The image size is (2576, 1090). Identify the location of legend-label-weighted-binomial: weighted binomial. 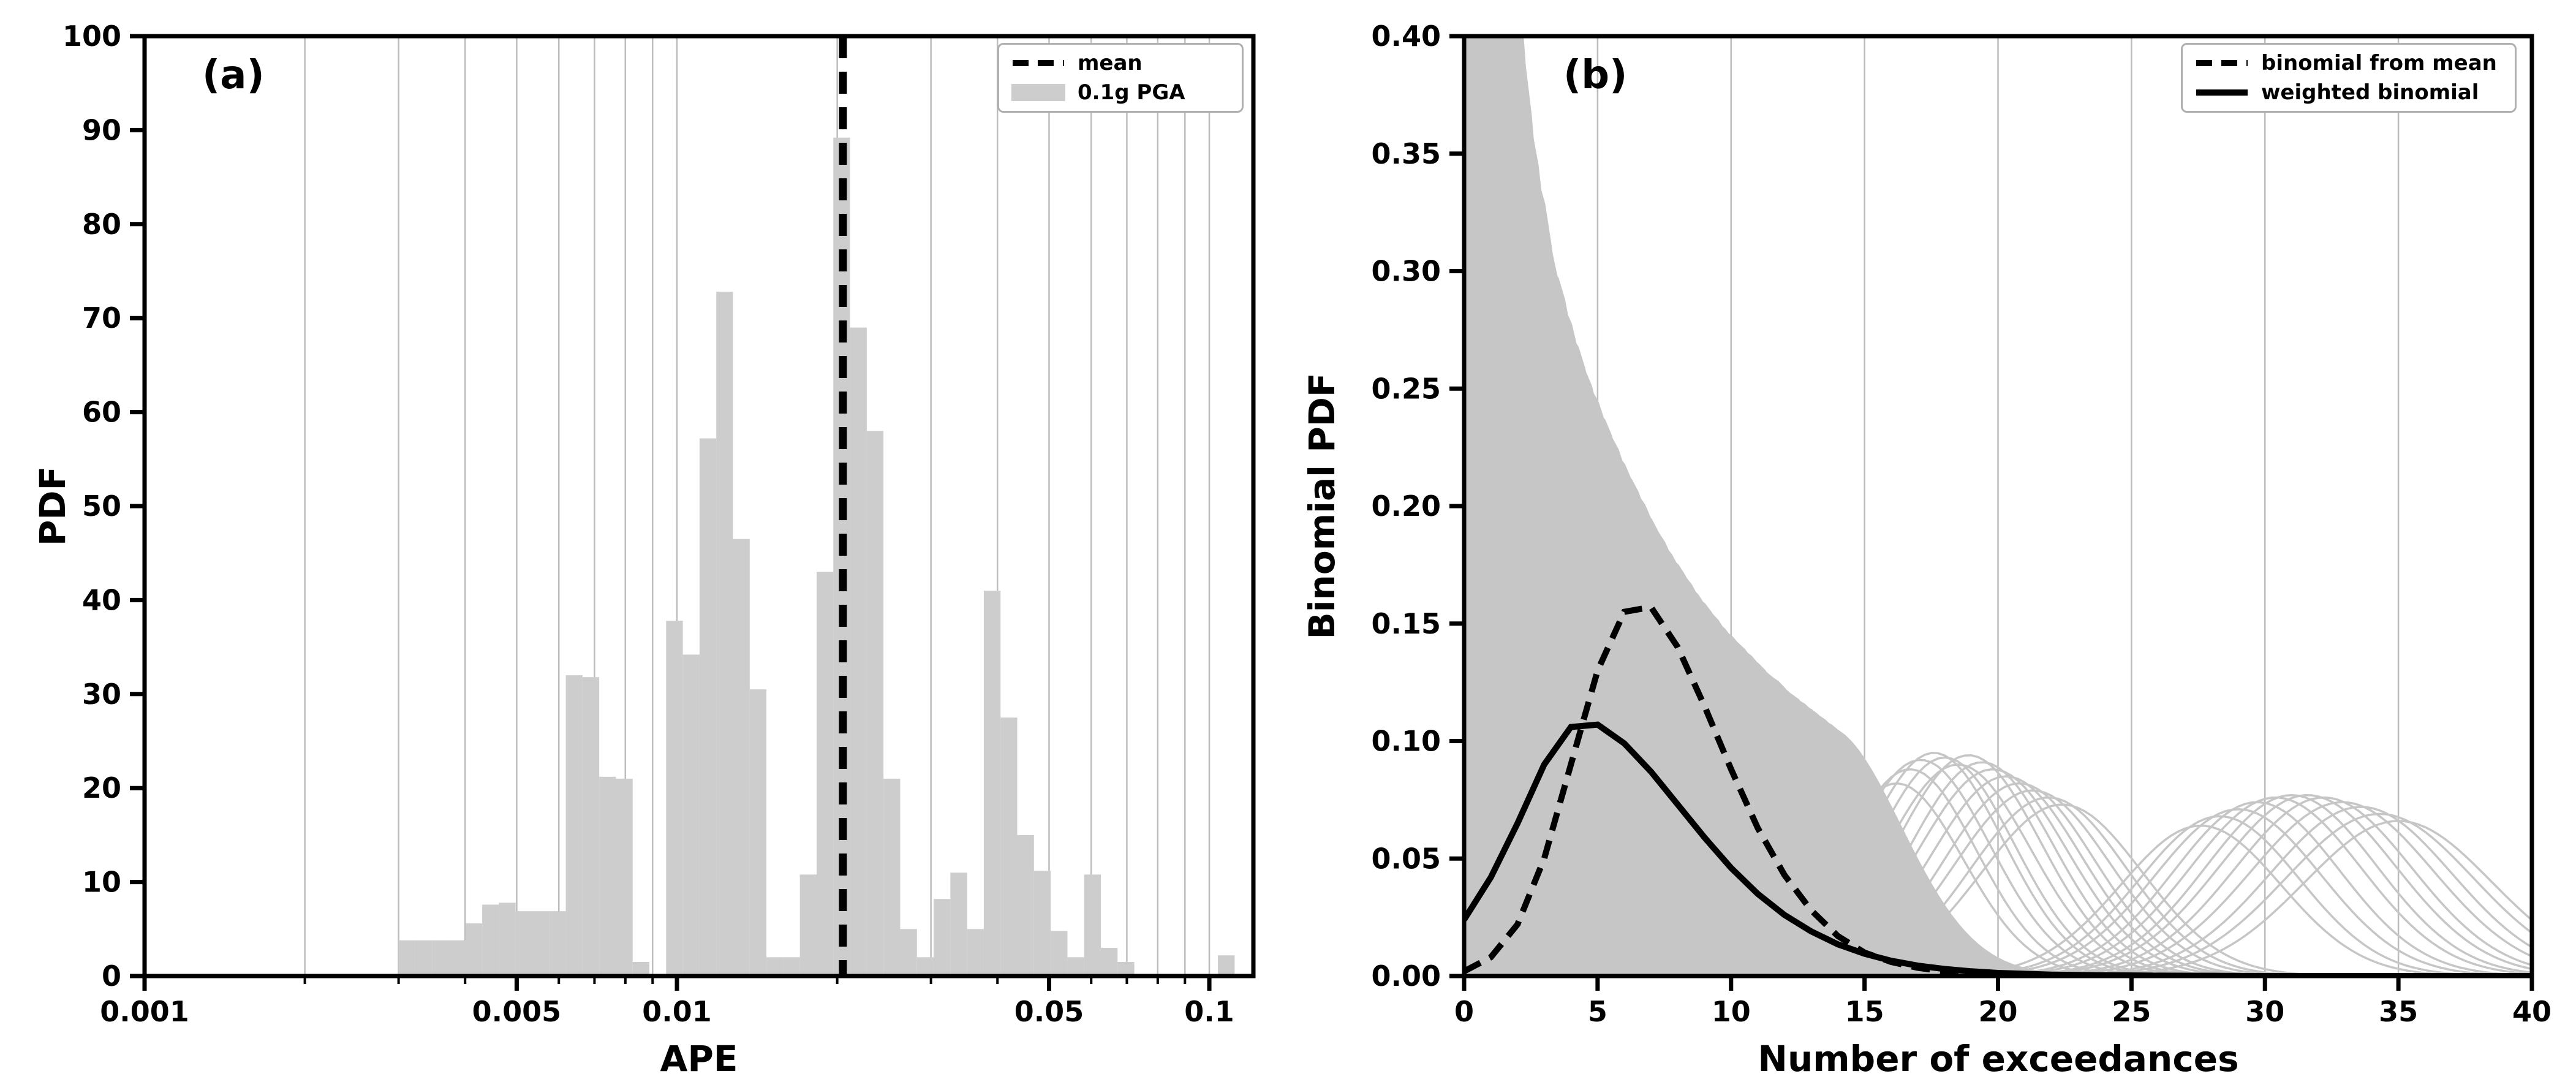
(2370, 93).